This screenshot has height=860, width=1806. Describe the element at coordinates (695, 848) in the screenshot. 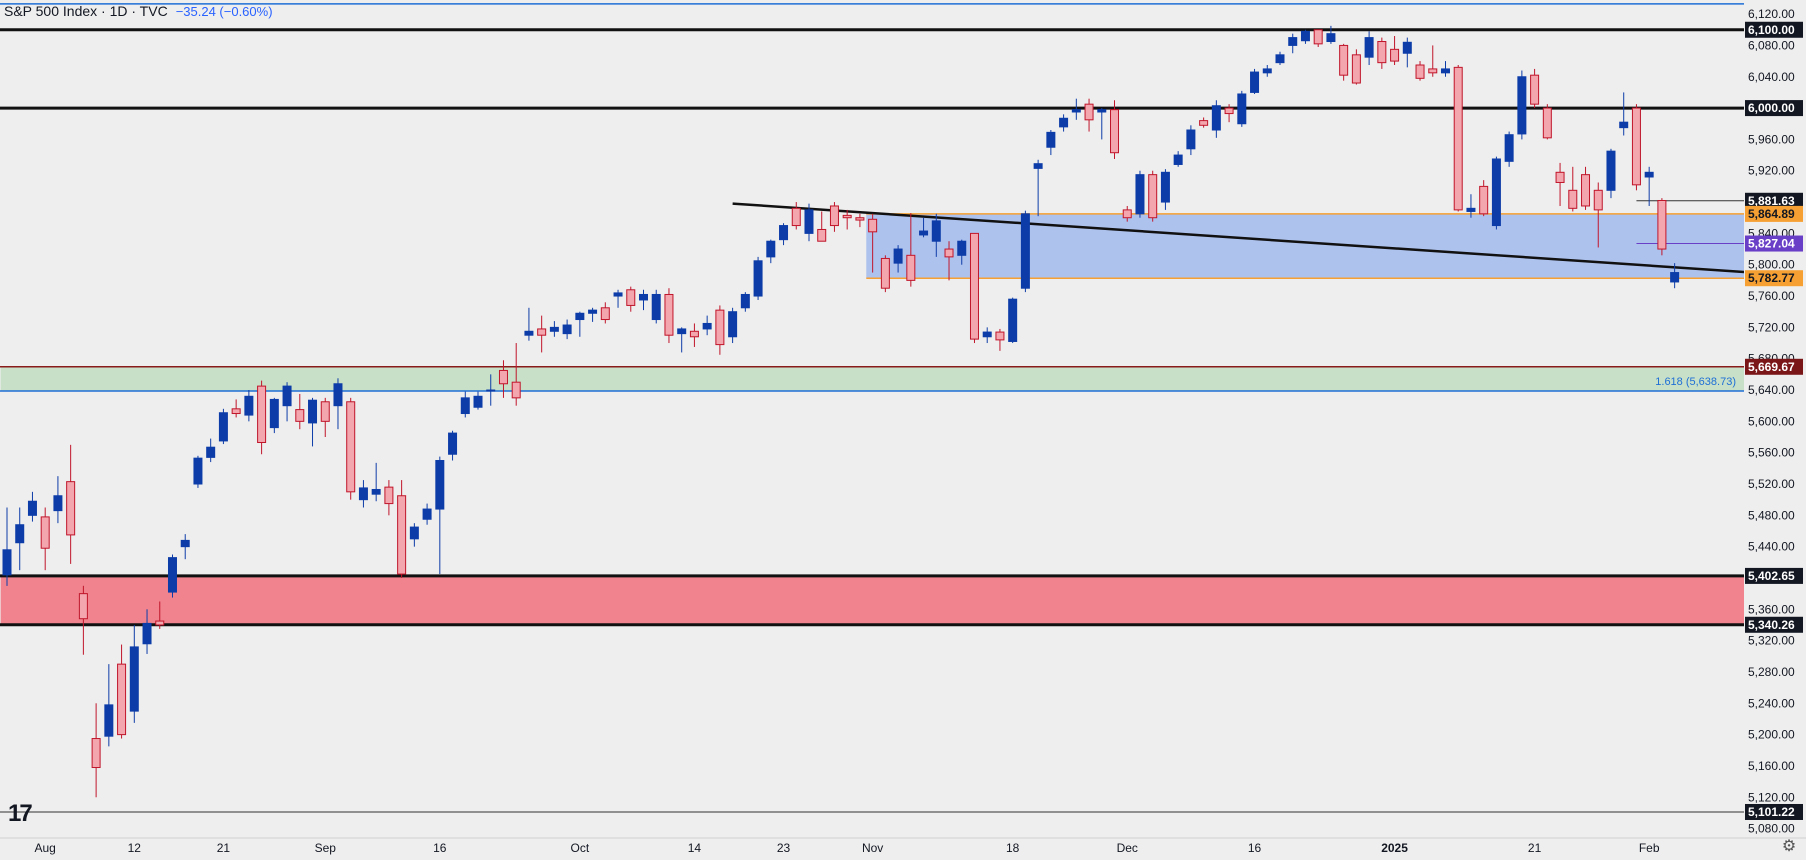

I see `x-tick-label: 14` at that location.